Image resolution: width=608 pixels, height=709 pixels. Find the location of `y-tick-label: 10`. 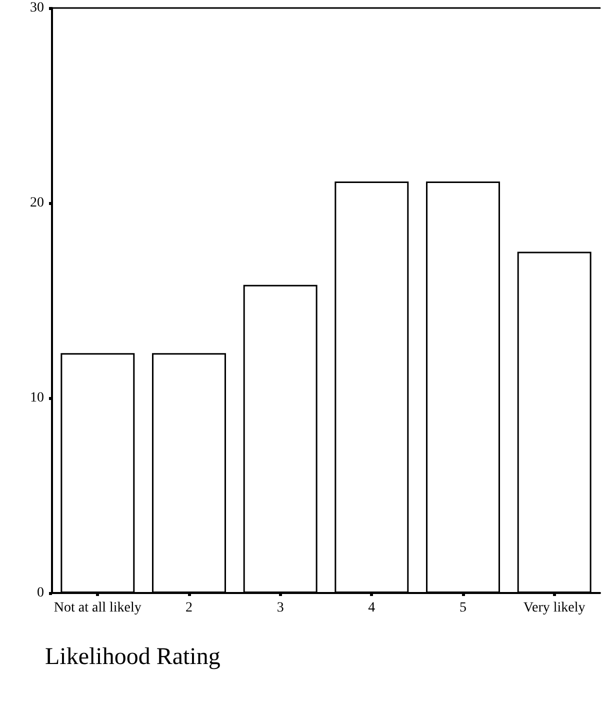

y-tick-label: 10 is located at coordinates (37, 398).